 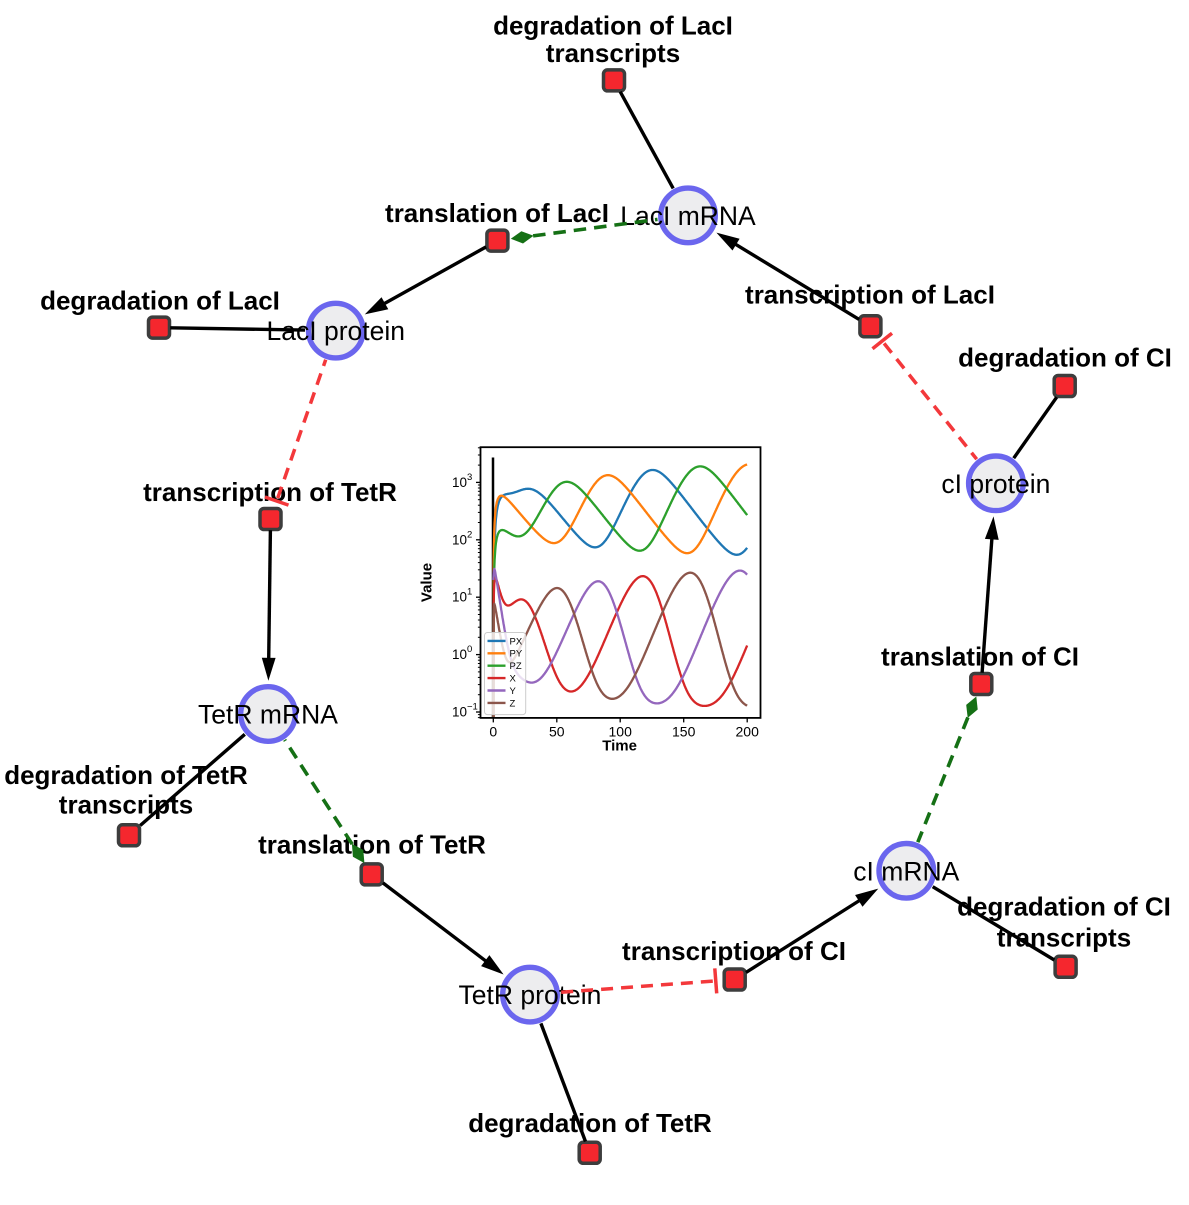 I want to click on svg-text: Y, so click(x=513, y=691).